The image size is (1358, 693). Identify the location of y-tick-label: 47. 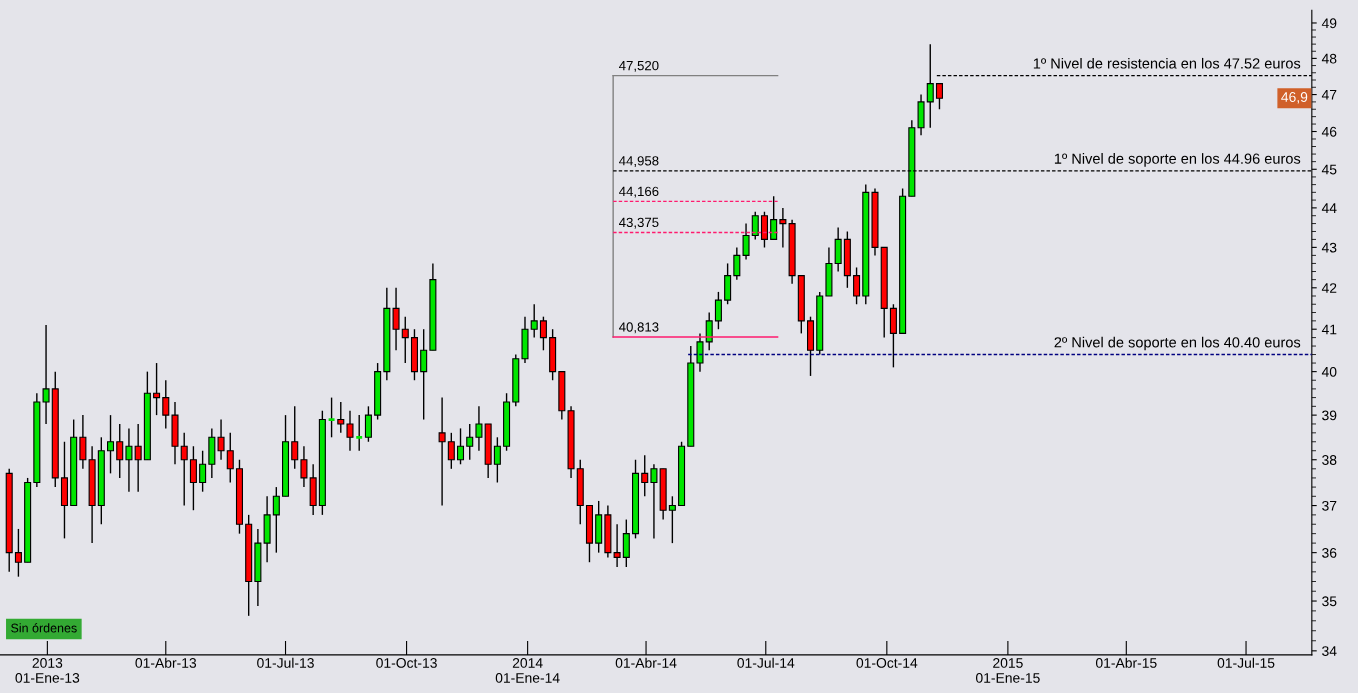
(1329, 95).